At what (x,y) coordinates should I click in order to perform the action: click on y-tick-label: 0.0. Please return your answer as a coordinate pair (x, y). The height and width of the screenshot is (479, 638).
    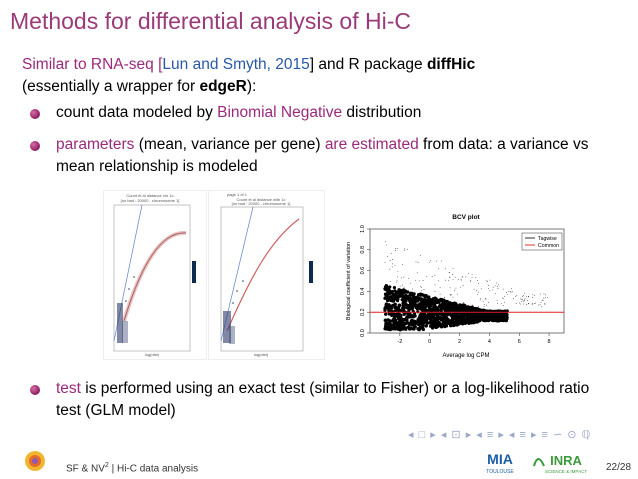
    Looking at the image, I should click on (363, 333).